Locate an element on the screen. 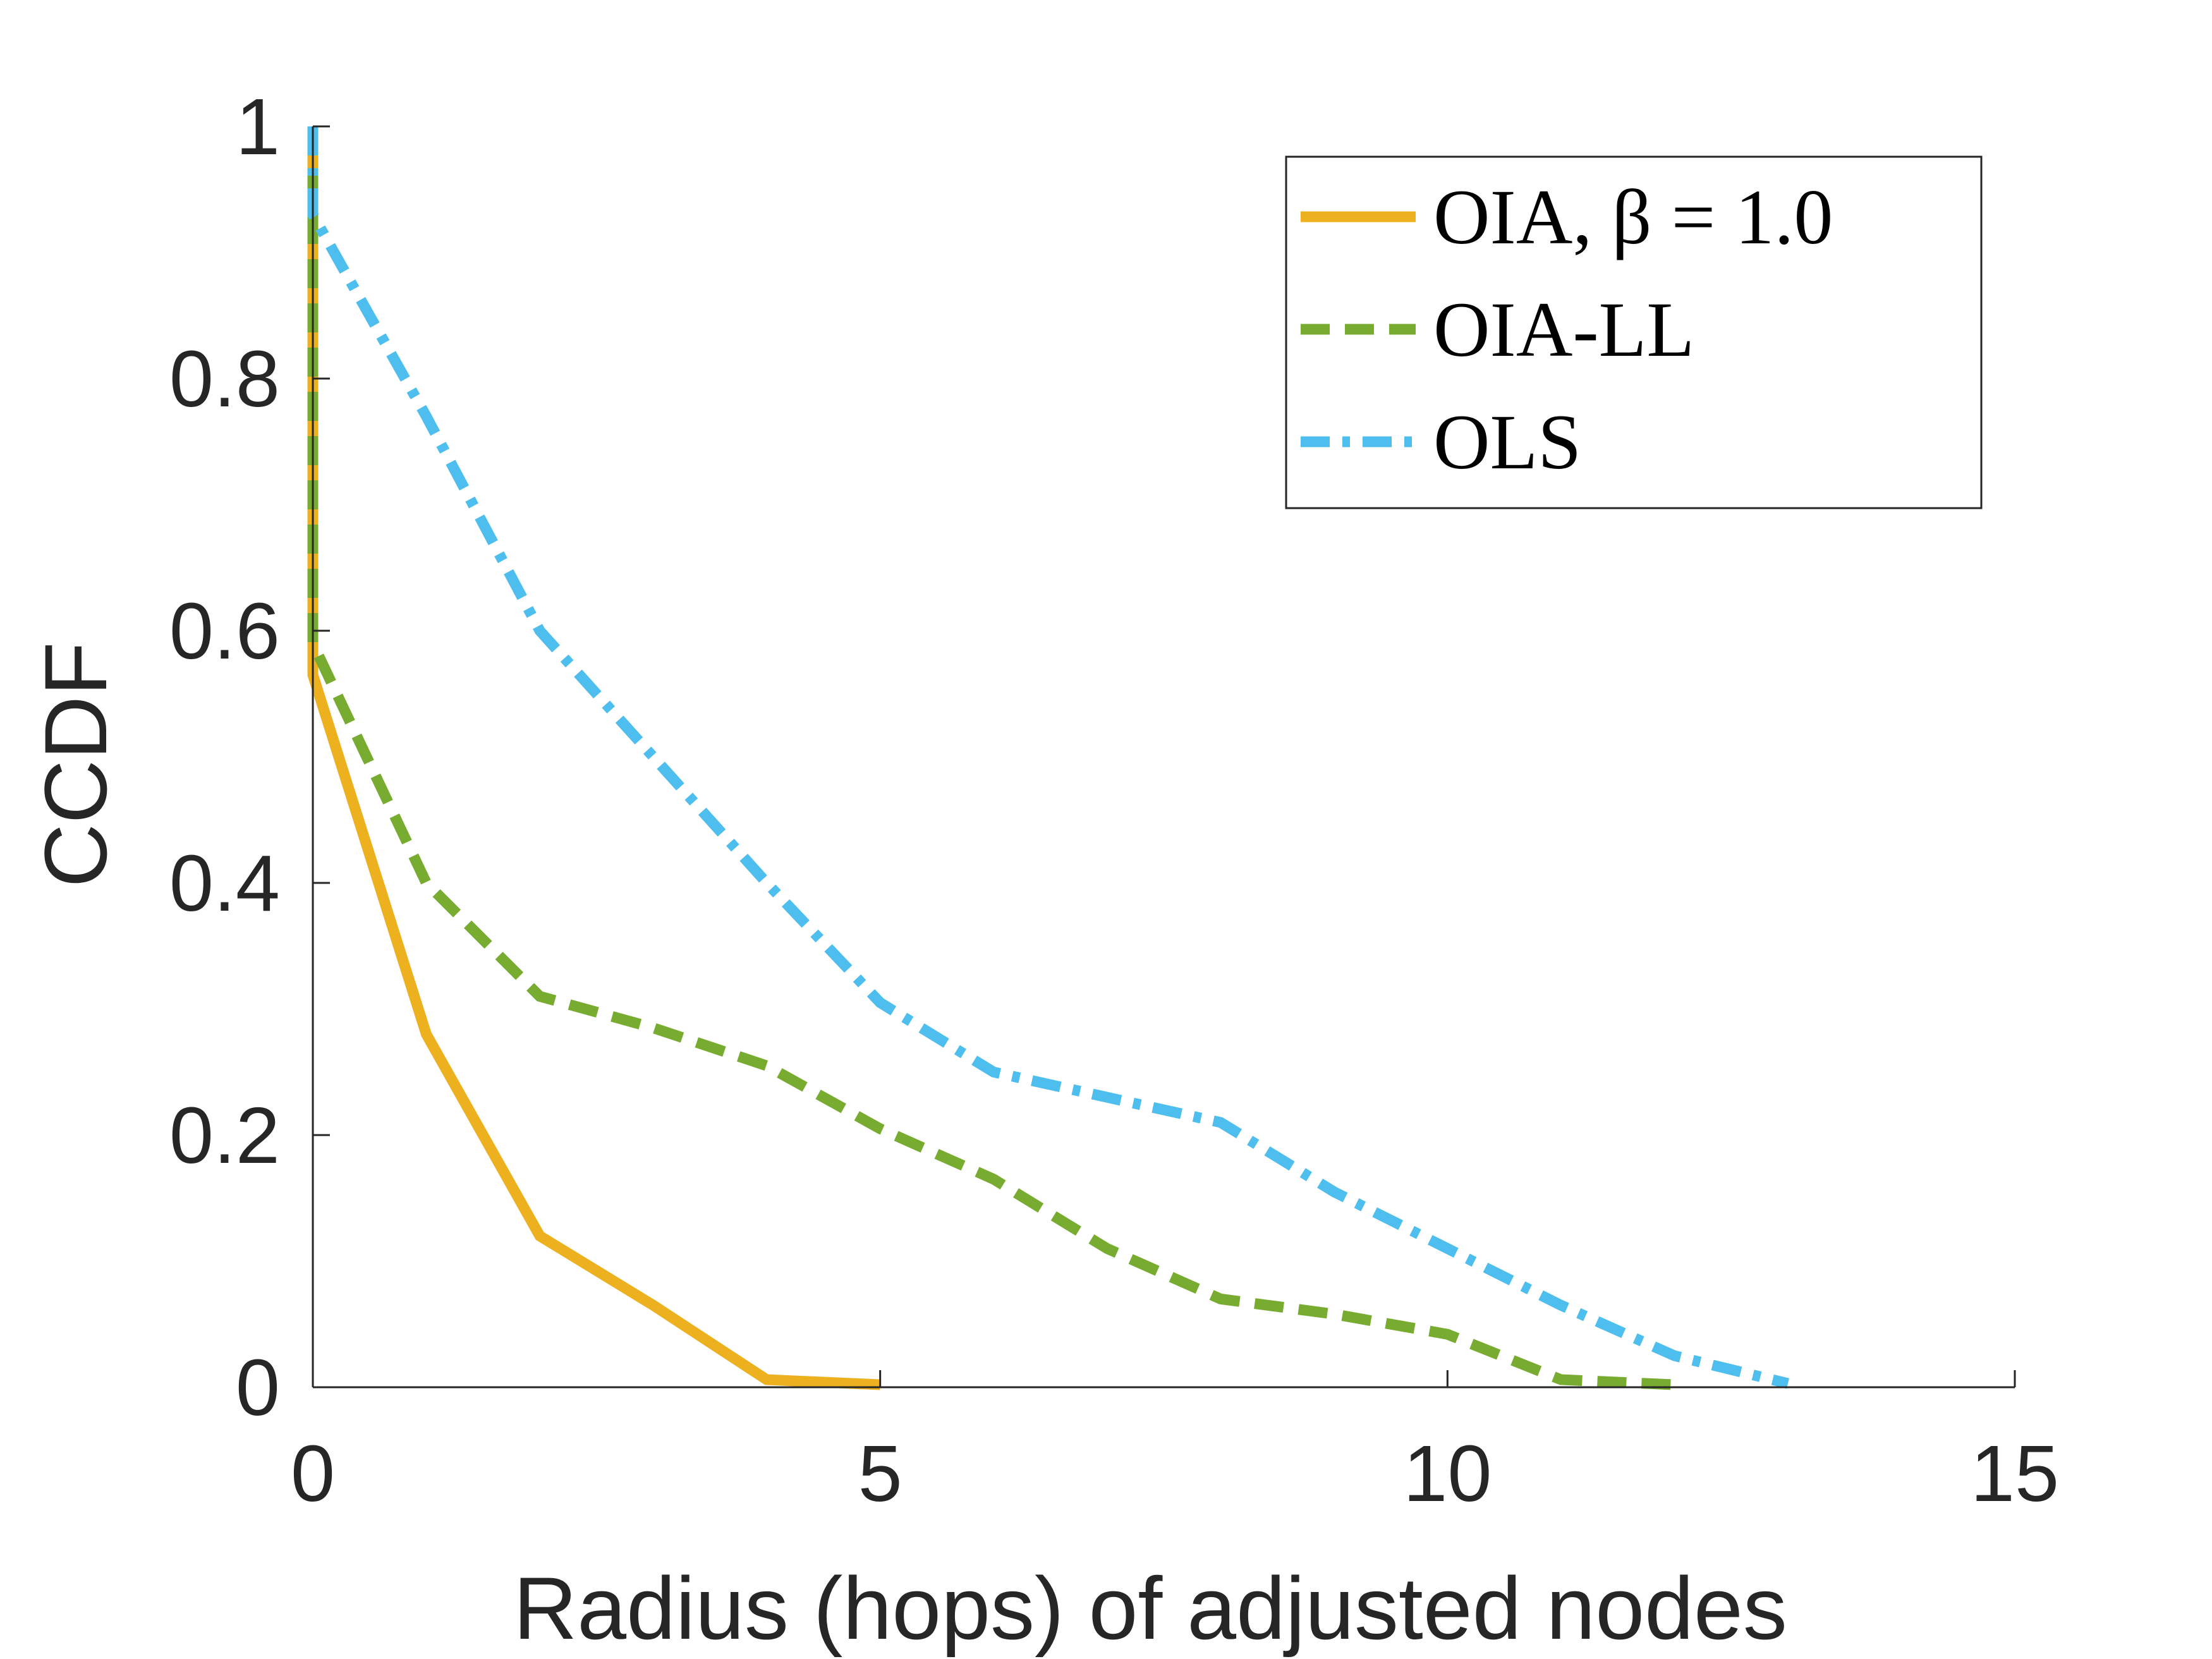 This screenshot has height=1659, width=2212. y-tick-label: 0 is located at coordinates (258, 1388).